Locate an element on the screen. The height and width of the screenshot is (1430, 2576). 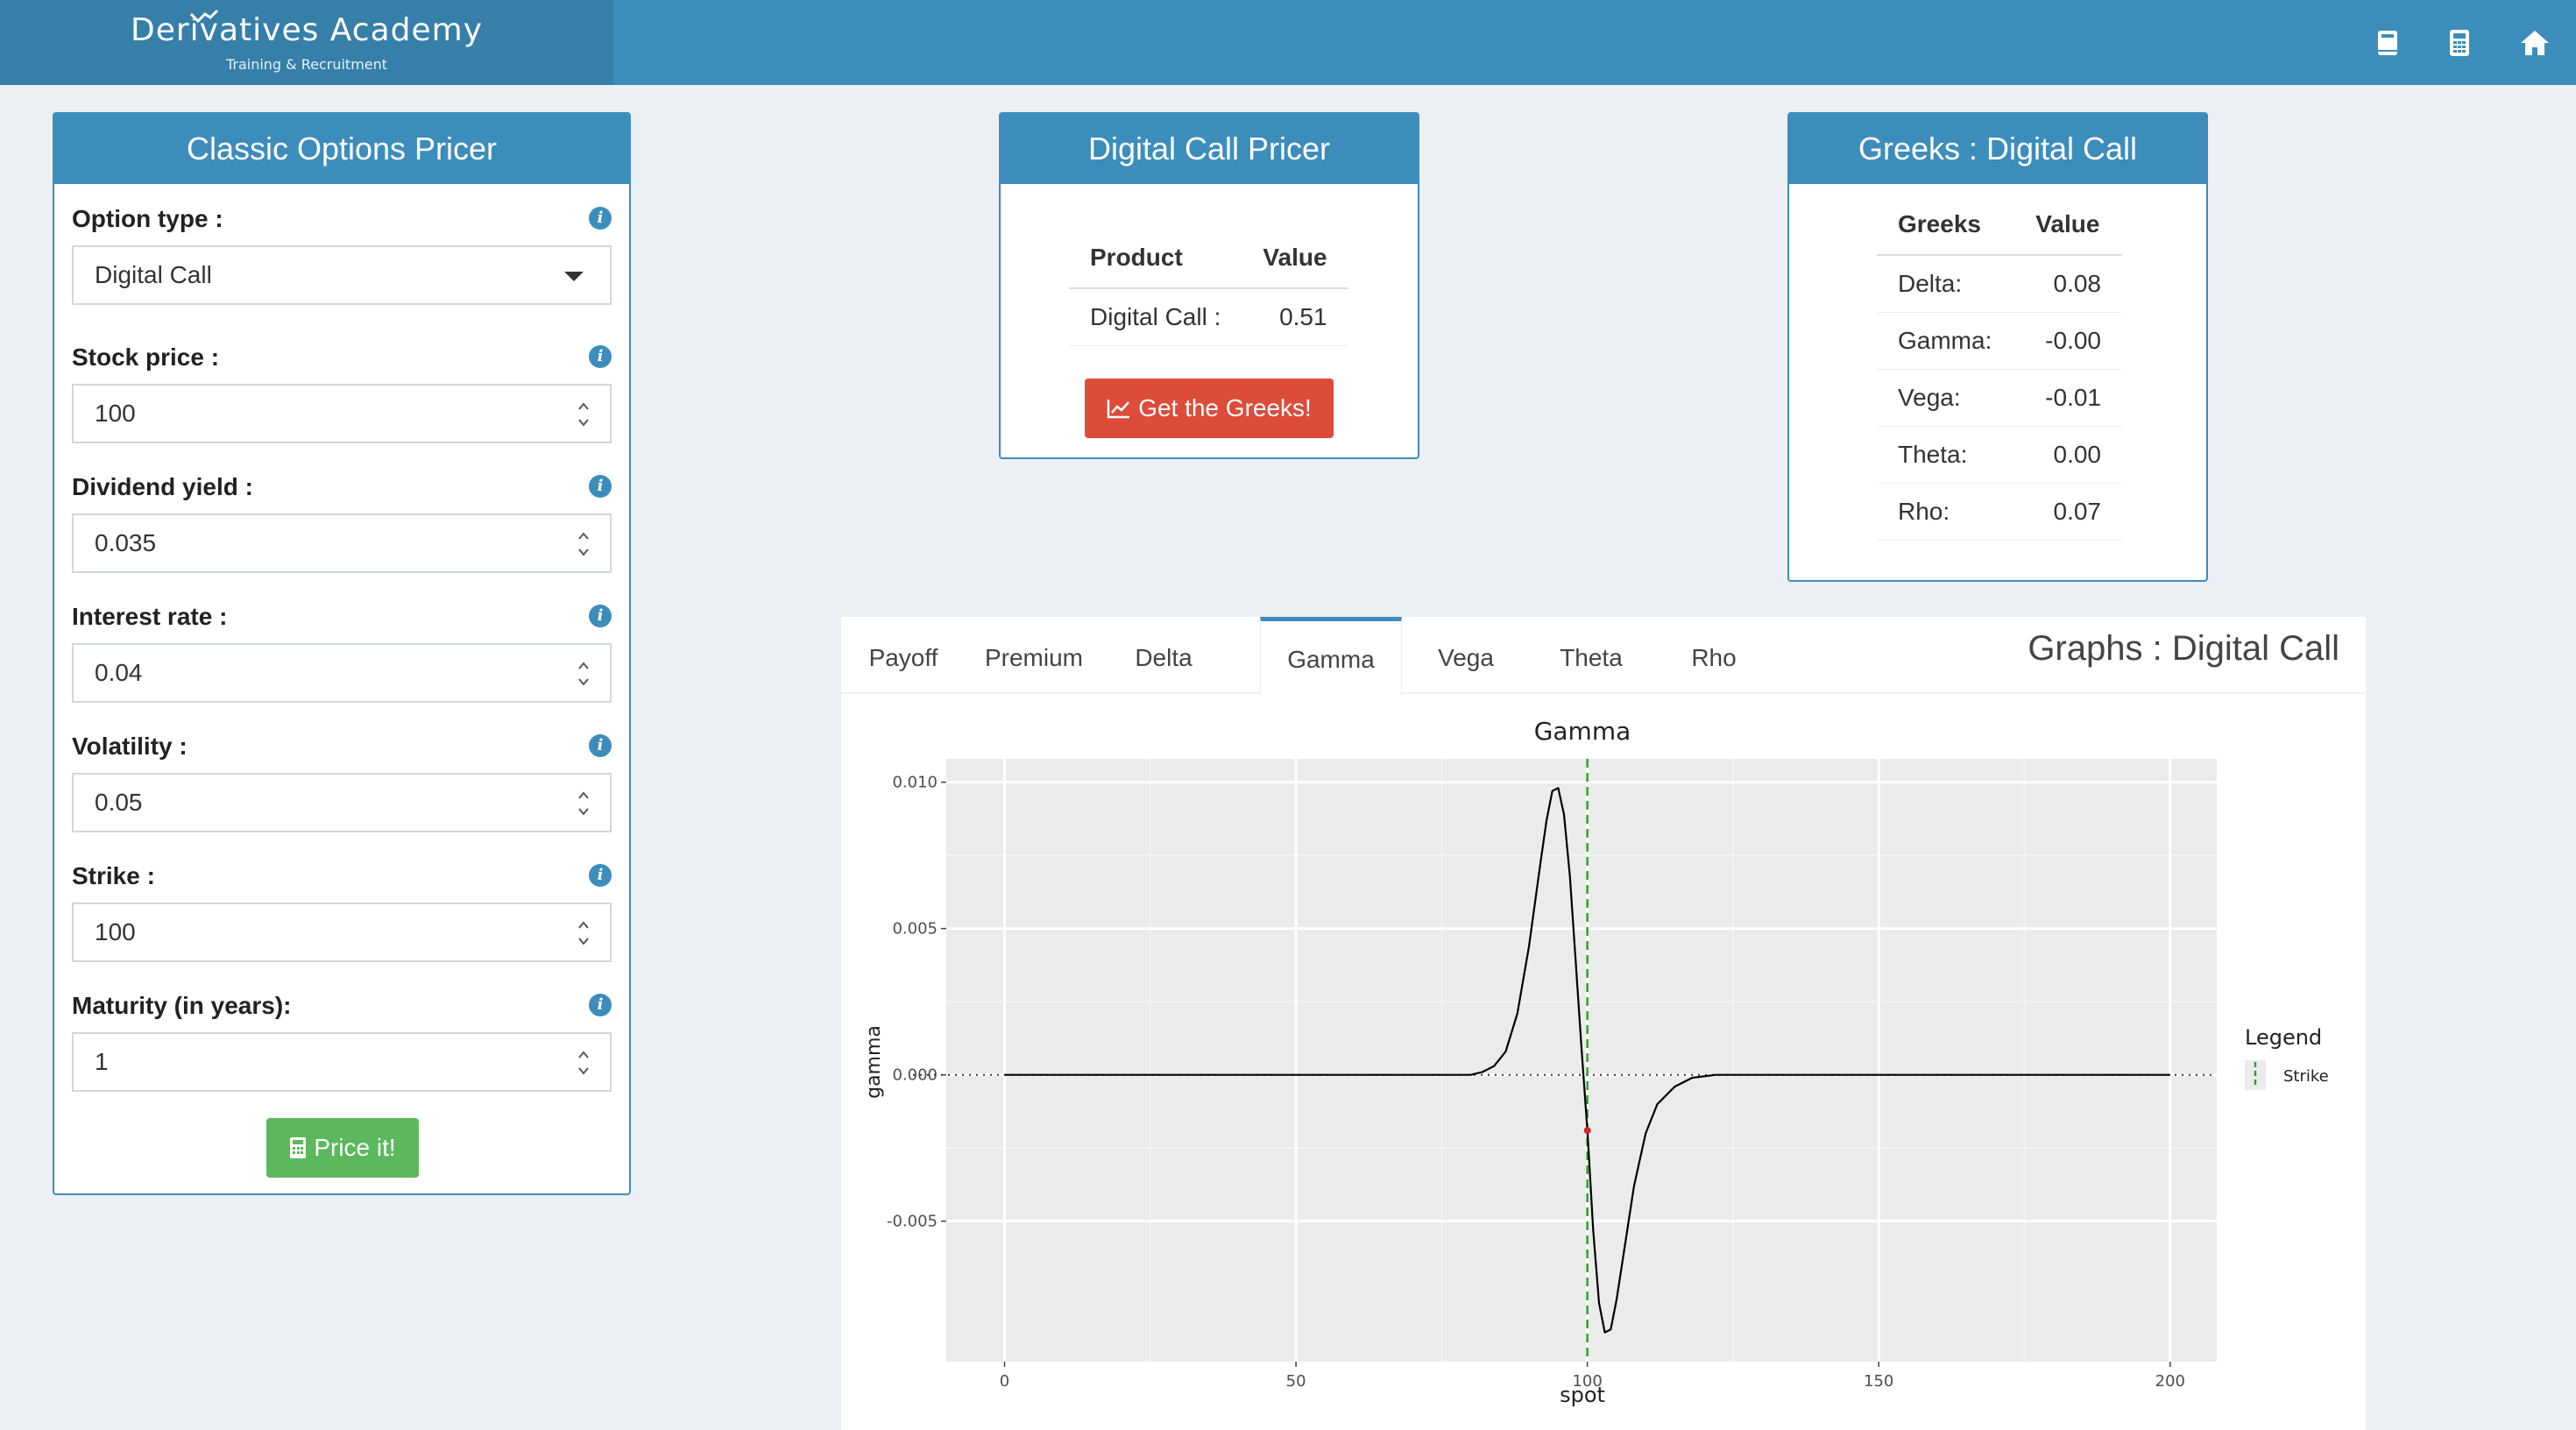
volatility-input: 0.05 is located at coordinates (342, 802).